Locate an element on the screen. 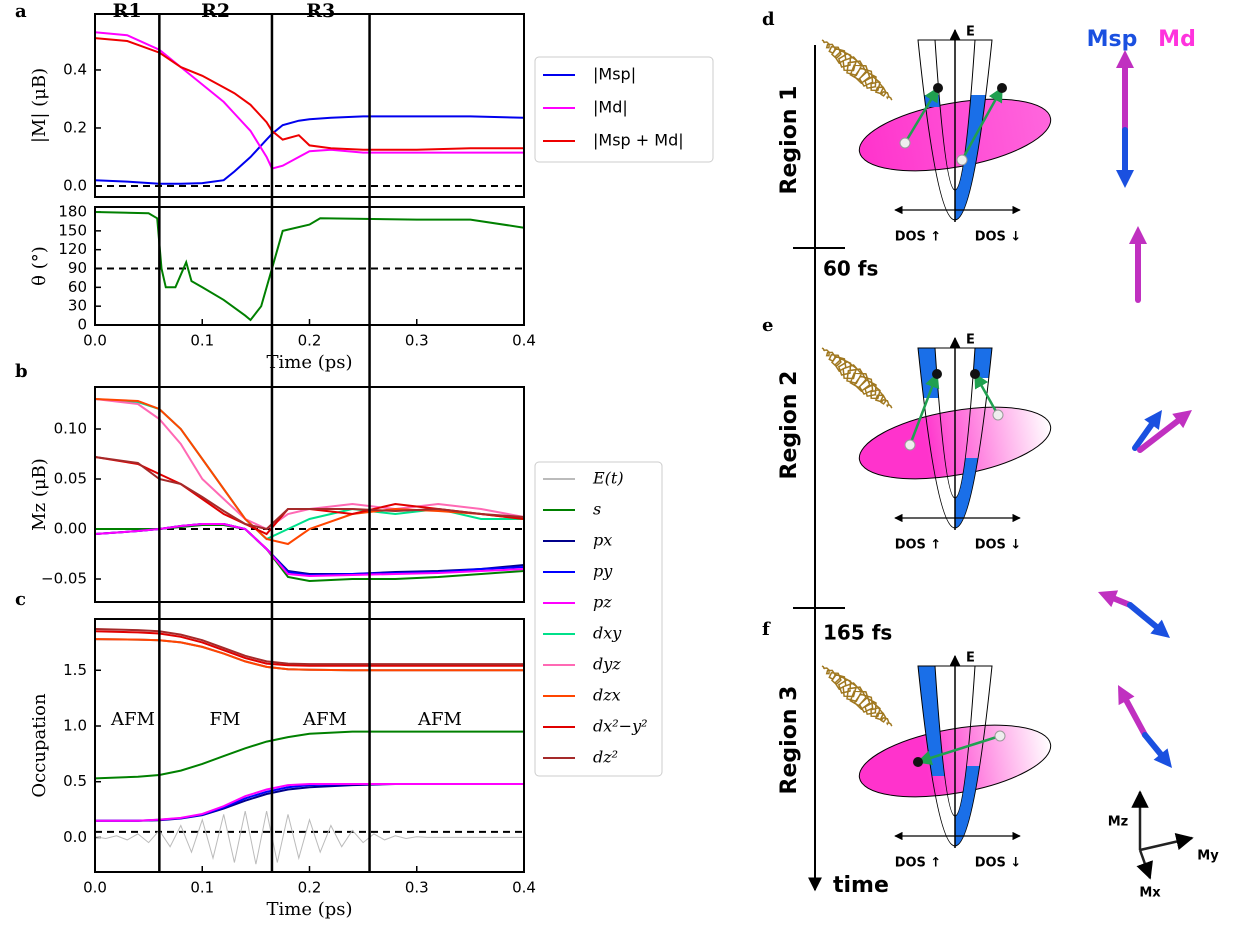 This screenshot has height=928, width=1233. y-tick-label: 0.10 is located at coordinates (70, 429).